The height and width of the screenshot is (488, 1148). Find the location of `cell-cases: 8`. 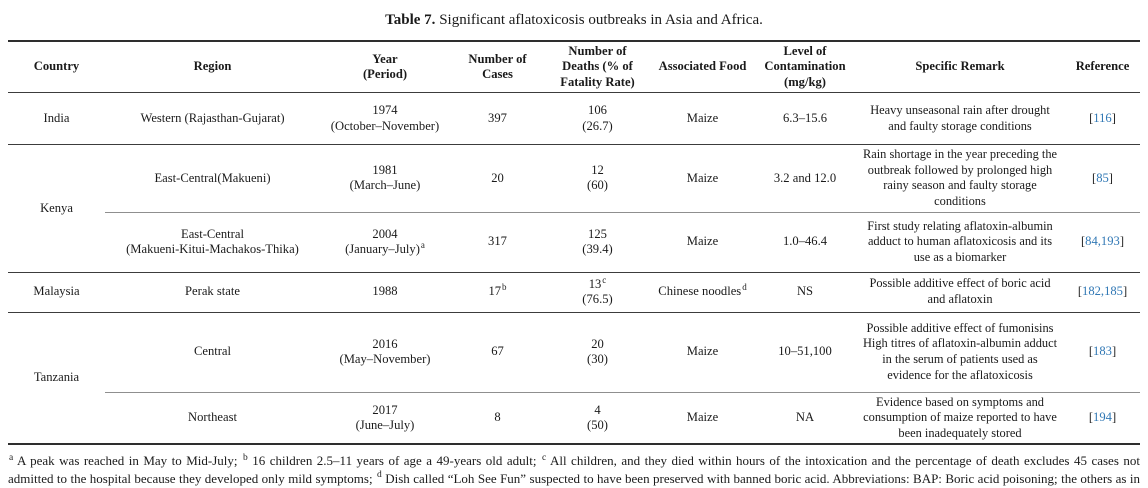

cell-cases: 8 is located at coordinates (497, 417).